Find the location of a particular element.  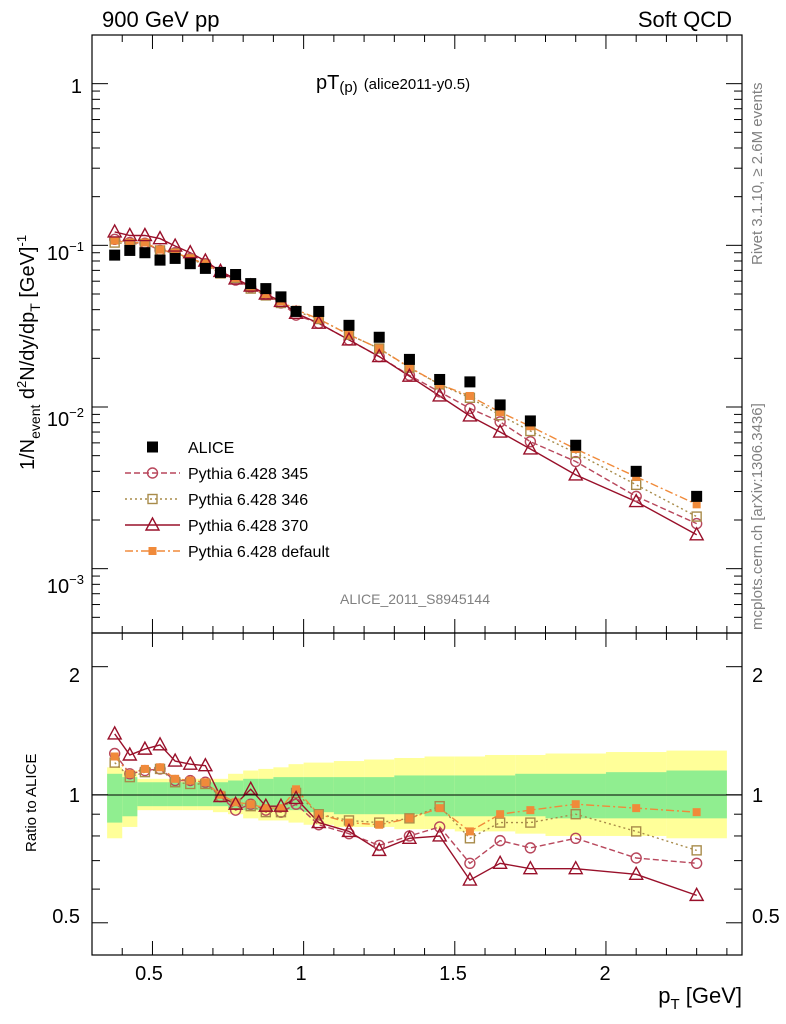

ratio-tick-label-0.5: 0.5 is located at coordinates (66, 917).